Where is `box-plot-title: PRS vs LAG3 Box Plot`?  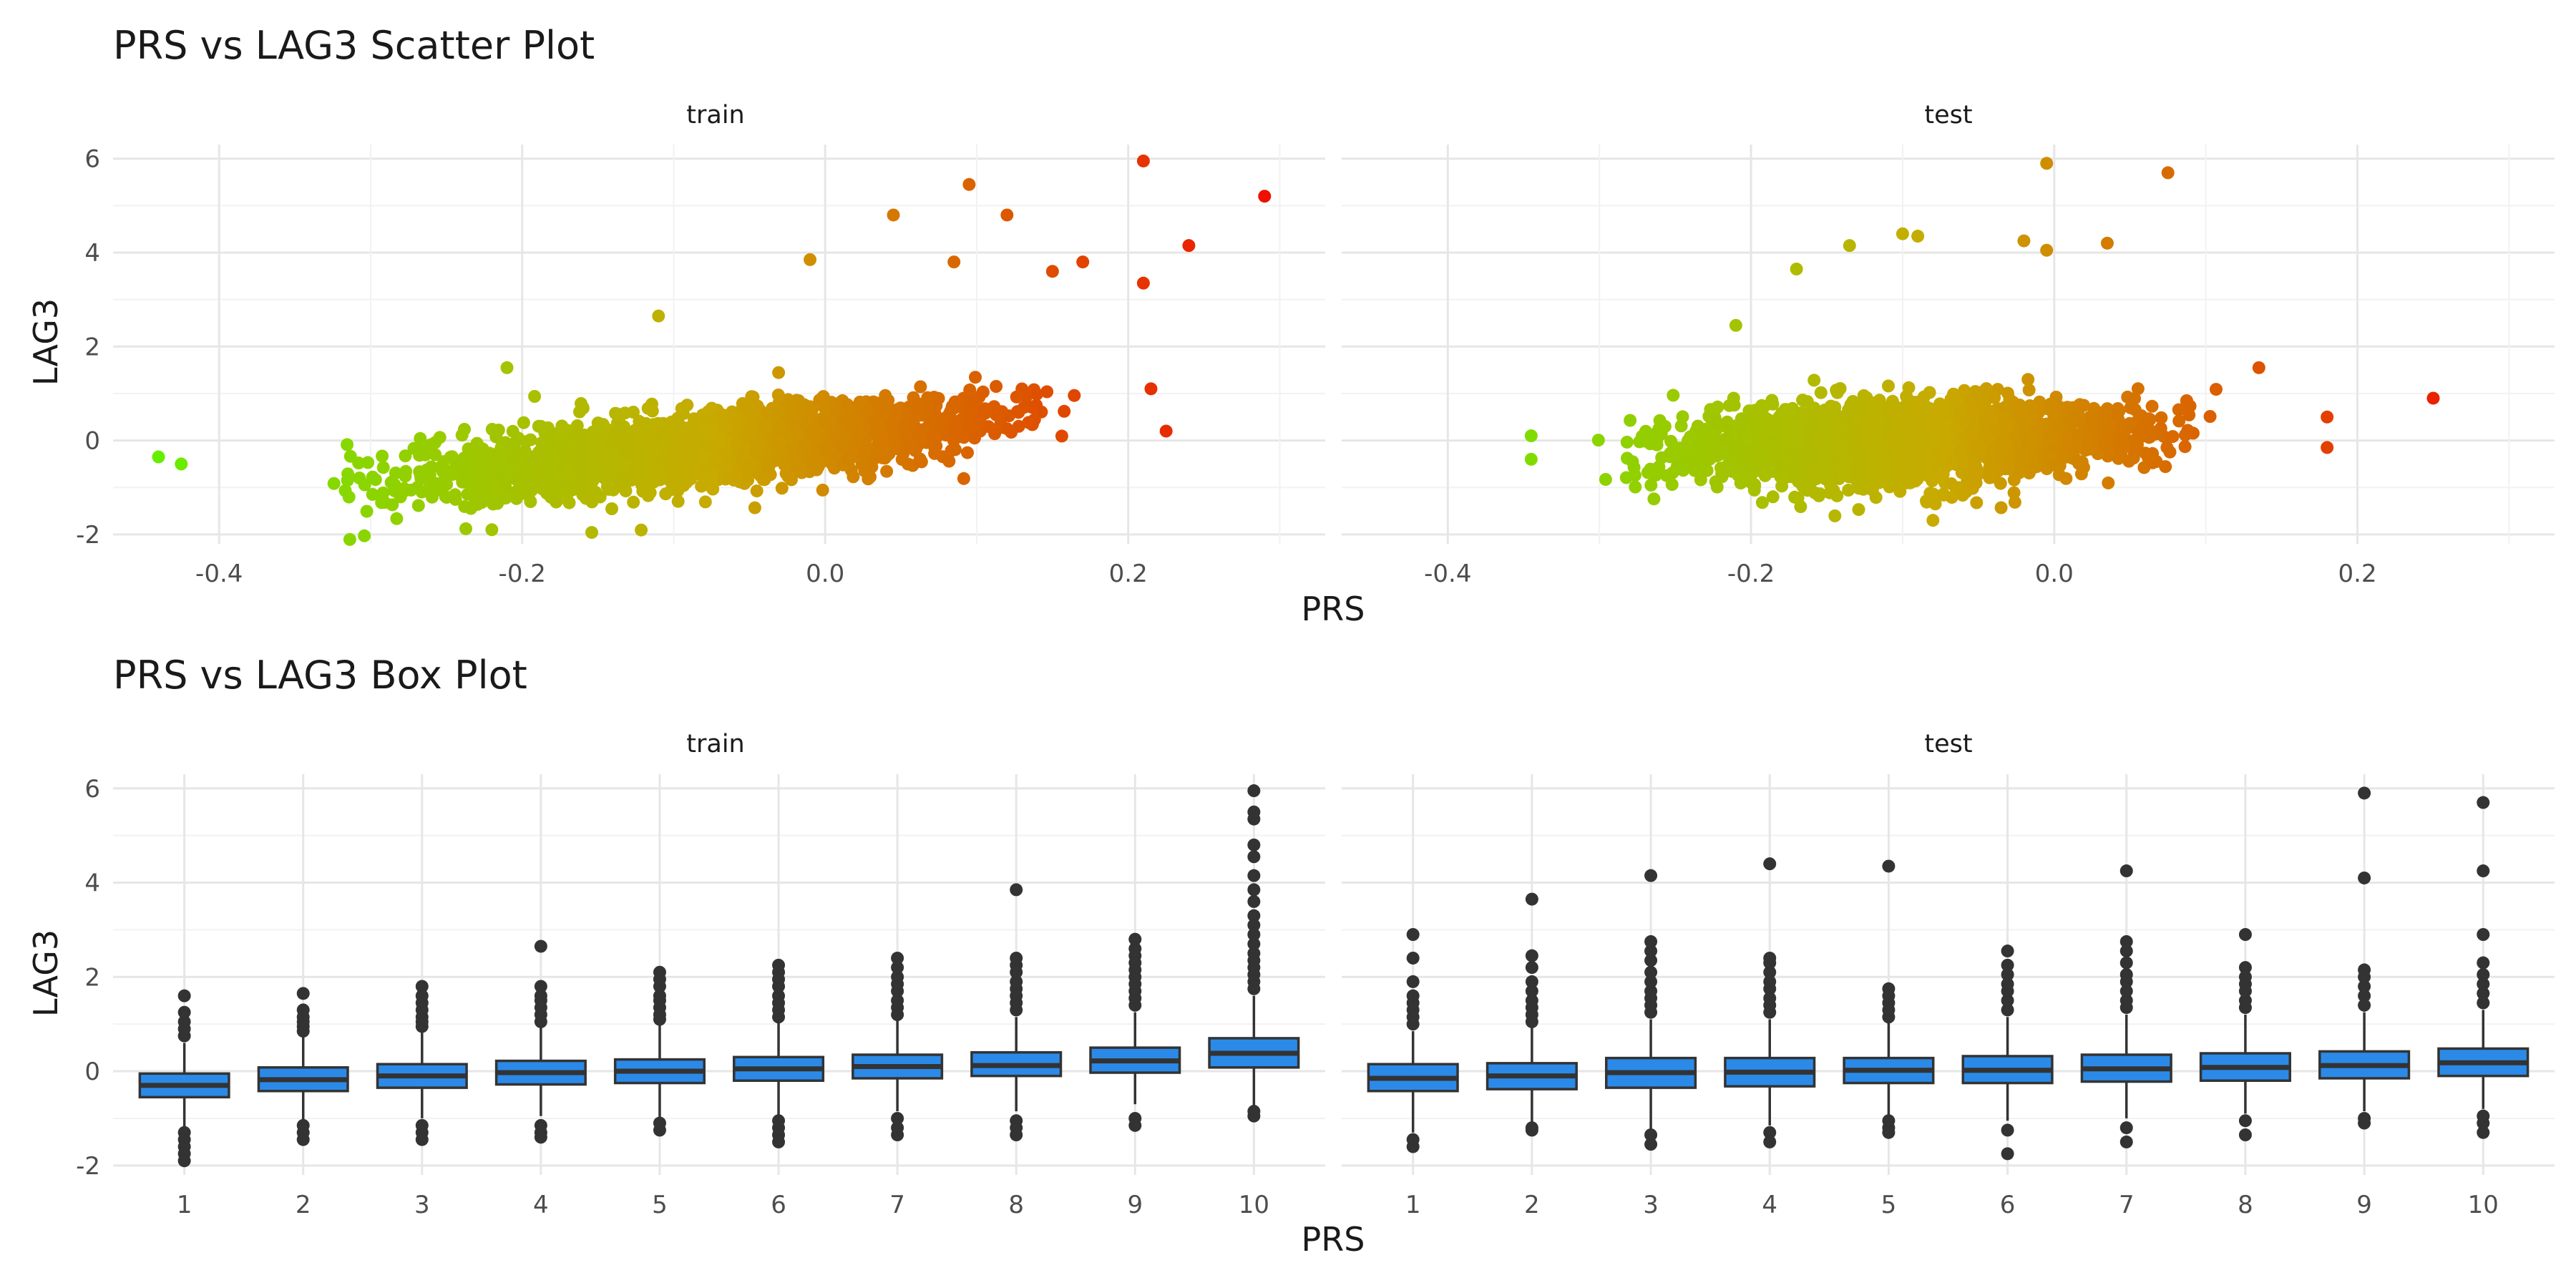 box-plot-title: PRS vs LAG3 Box Plot is located at coordinates (320, 675).